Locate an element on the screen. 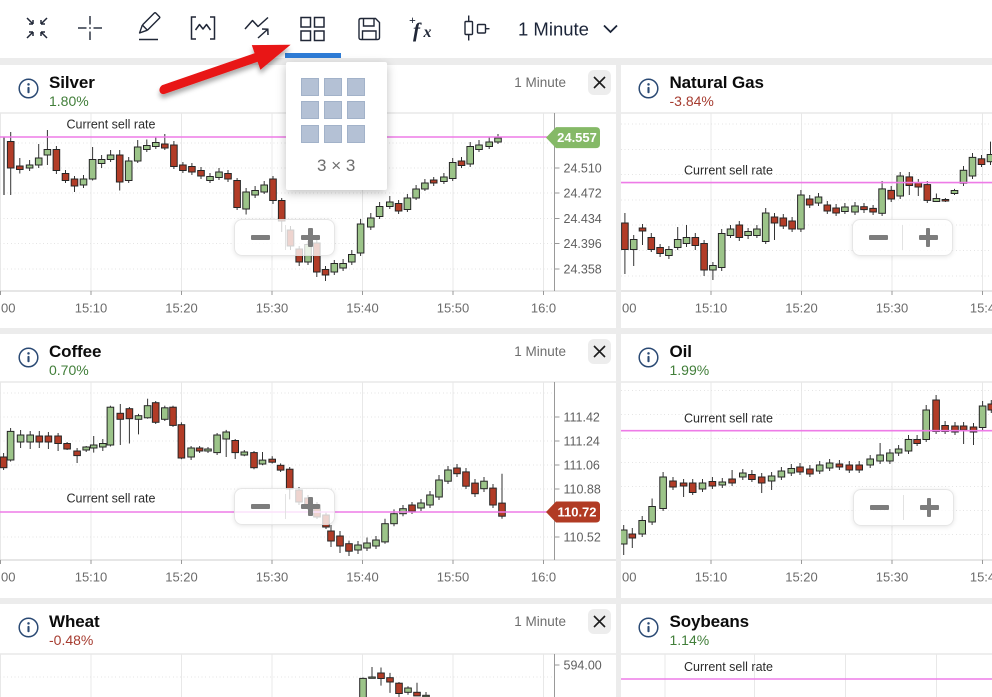 This screenshot has height=697, width=992. svg-text: 24.358 is located at coordinates (583, 269).